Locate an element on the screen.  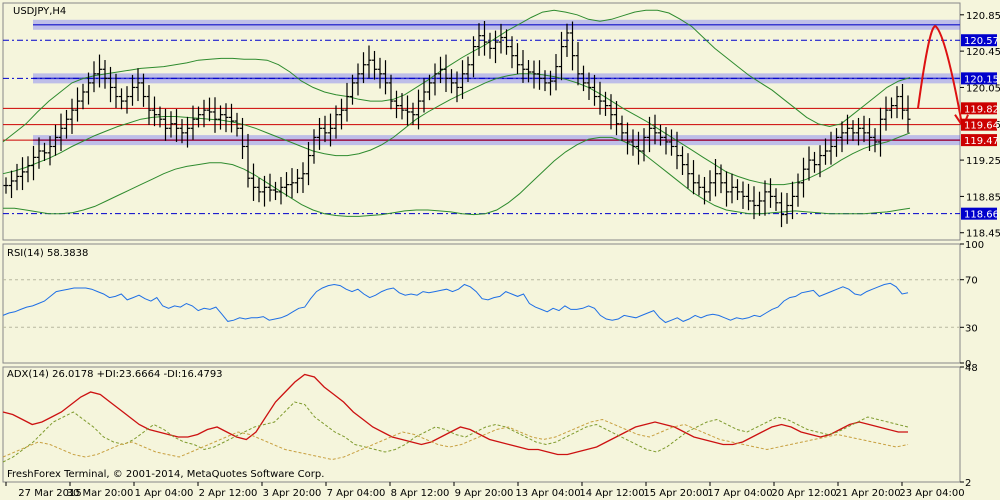
price-tick-label: 119.25 is located at coordinates (983, 161).